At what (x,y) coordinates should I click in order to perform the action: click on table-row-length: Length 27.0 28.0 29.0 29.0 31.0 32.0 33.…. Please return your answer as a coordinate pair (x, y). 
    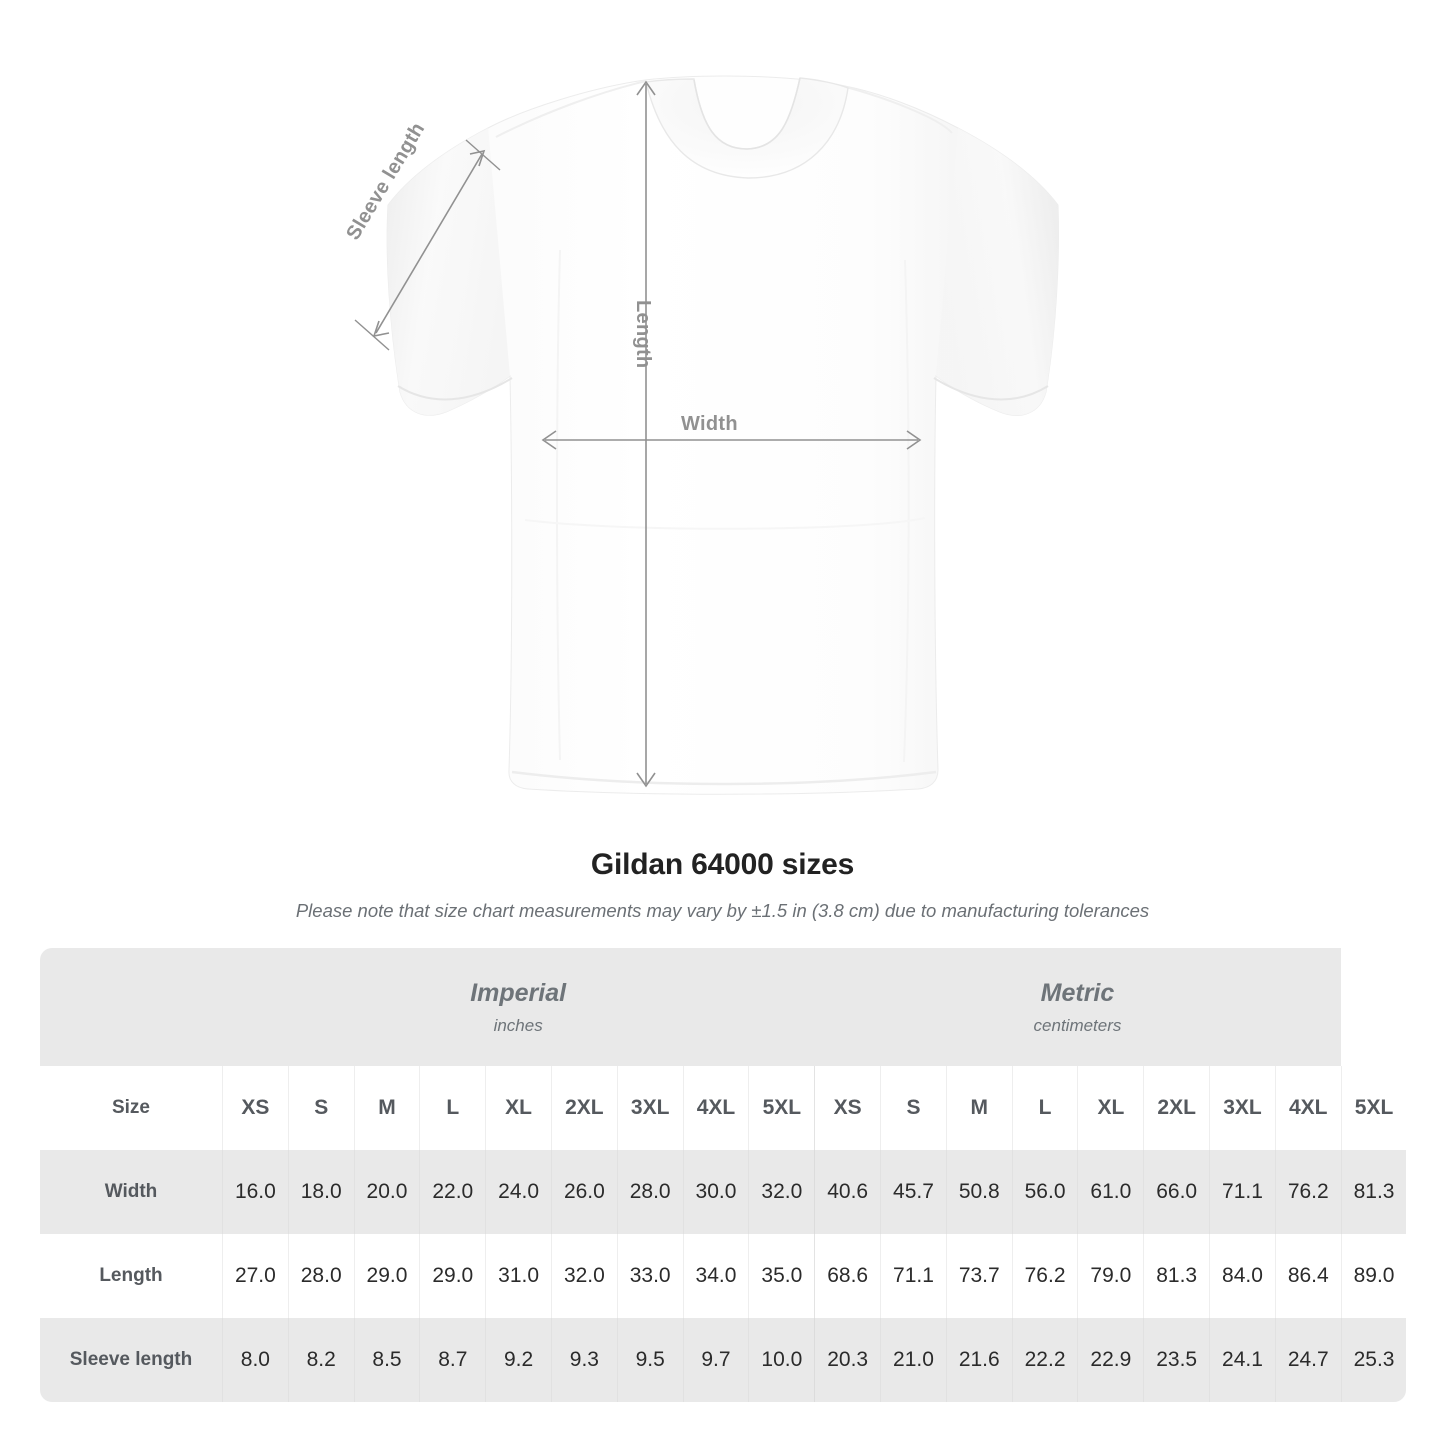
    Looking at the image, I should click on (723, 1276).